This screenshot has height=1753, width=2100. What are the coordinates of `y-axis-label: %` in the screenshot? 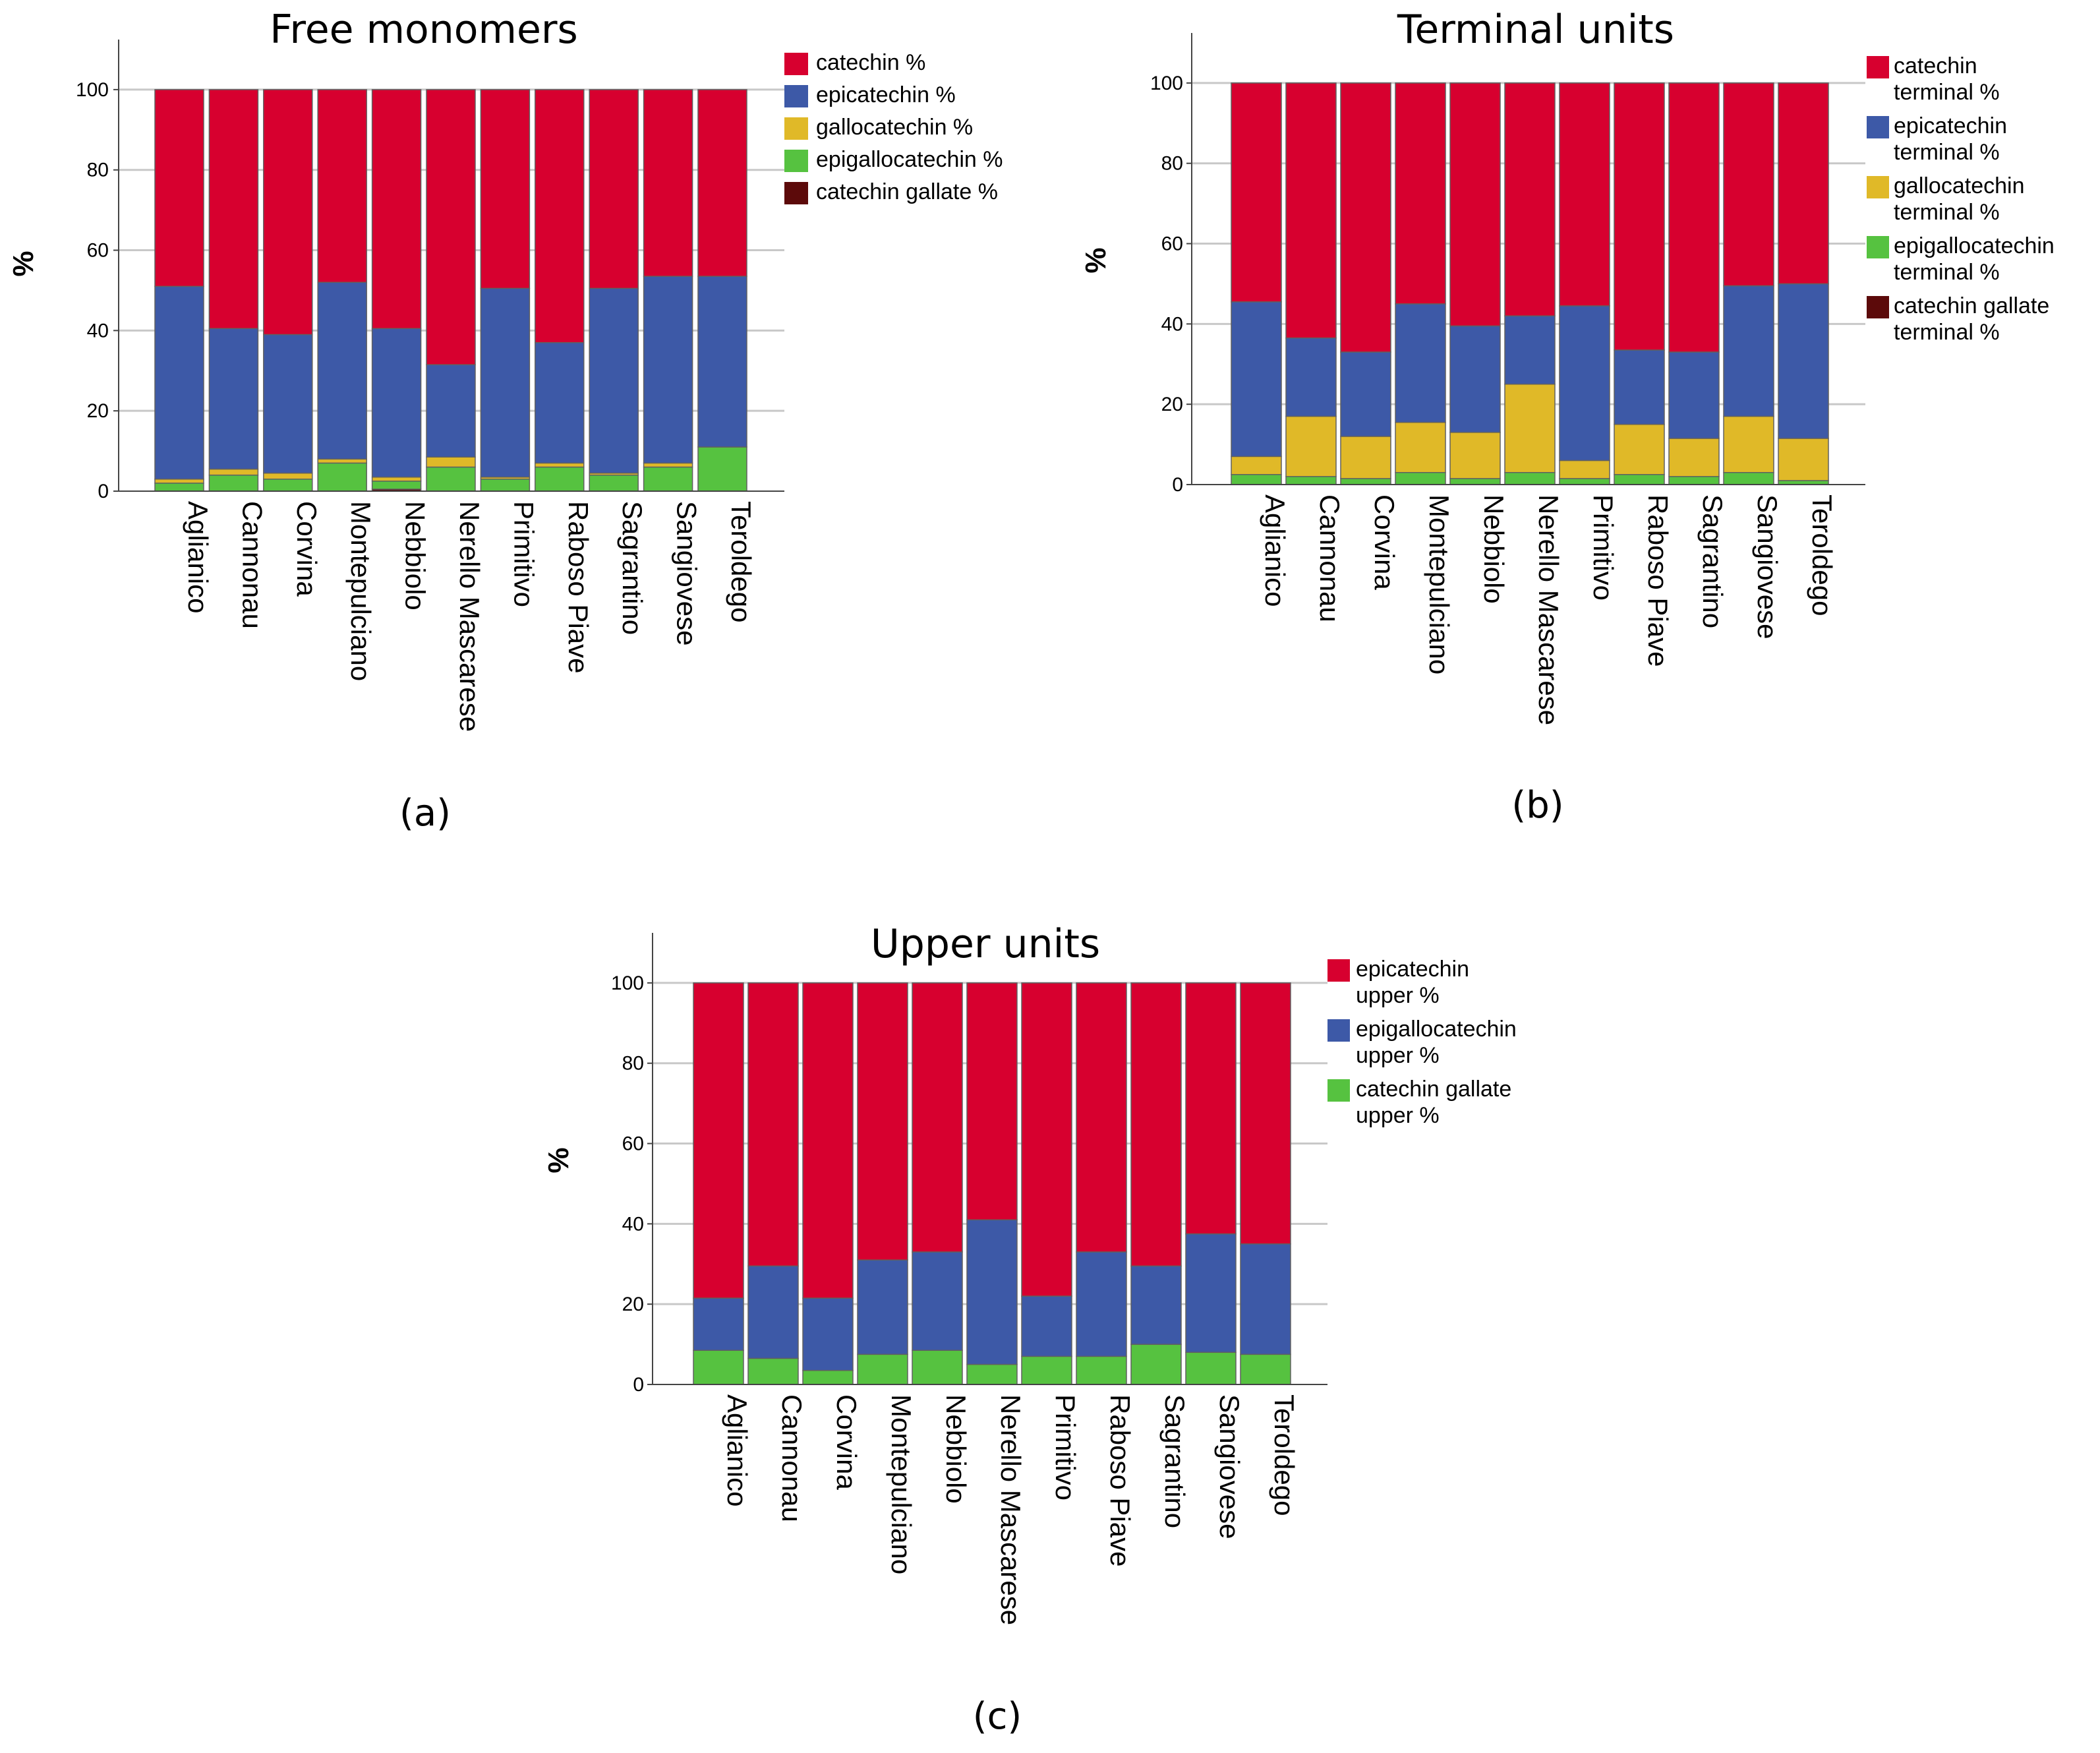 It's located at (1096, 260).